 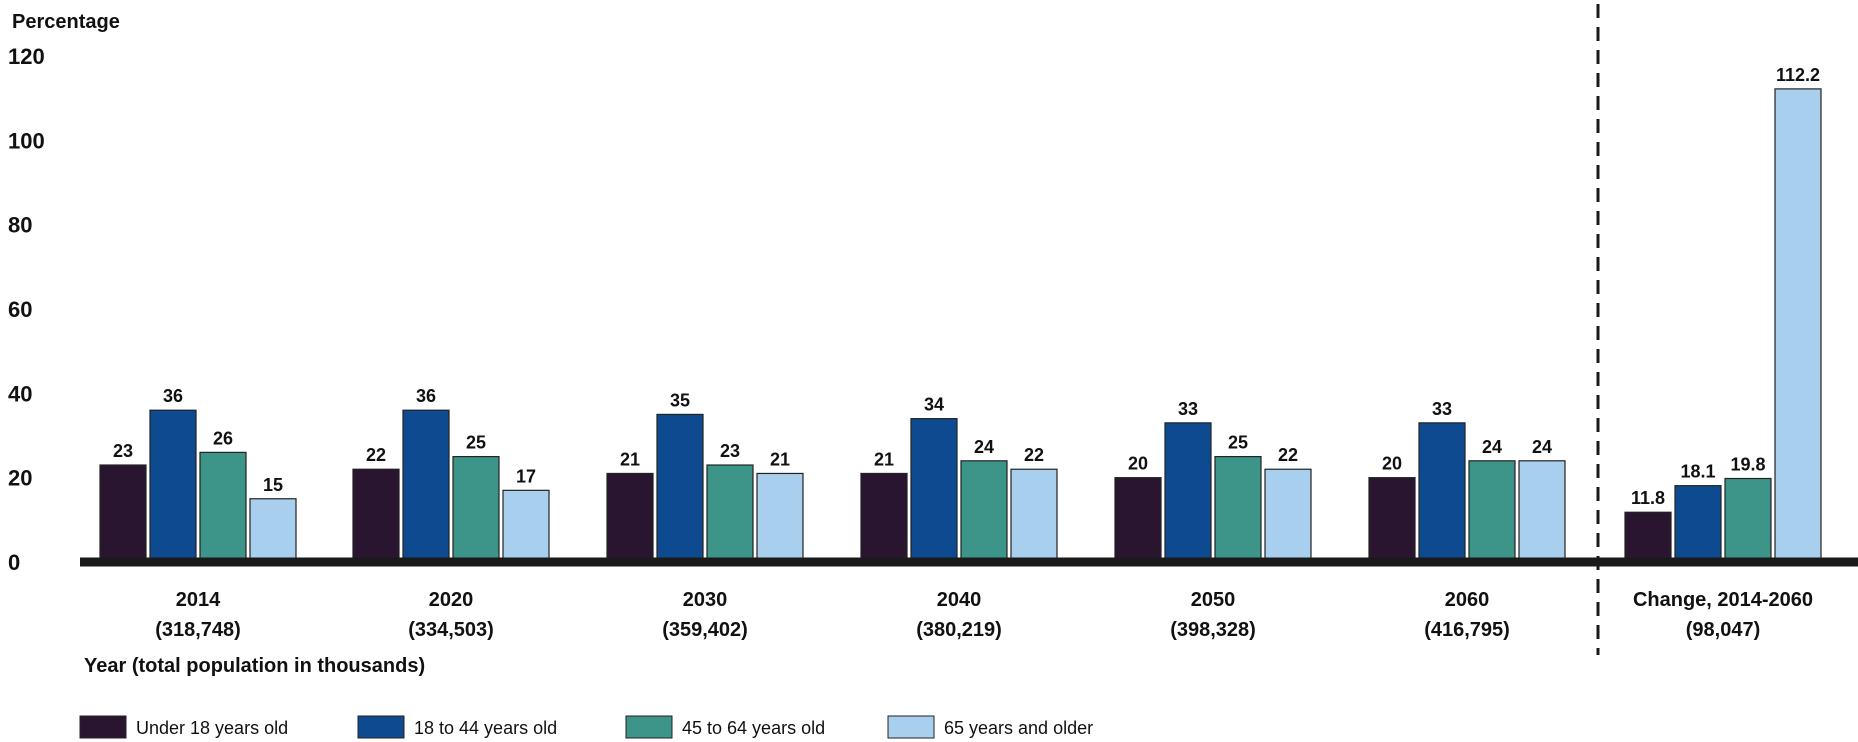 What do you see at coordinates (1697, 472) in the screenshot?
I see `bar-value-label: 18.1` at bounding box center [1697, 472].